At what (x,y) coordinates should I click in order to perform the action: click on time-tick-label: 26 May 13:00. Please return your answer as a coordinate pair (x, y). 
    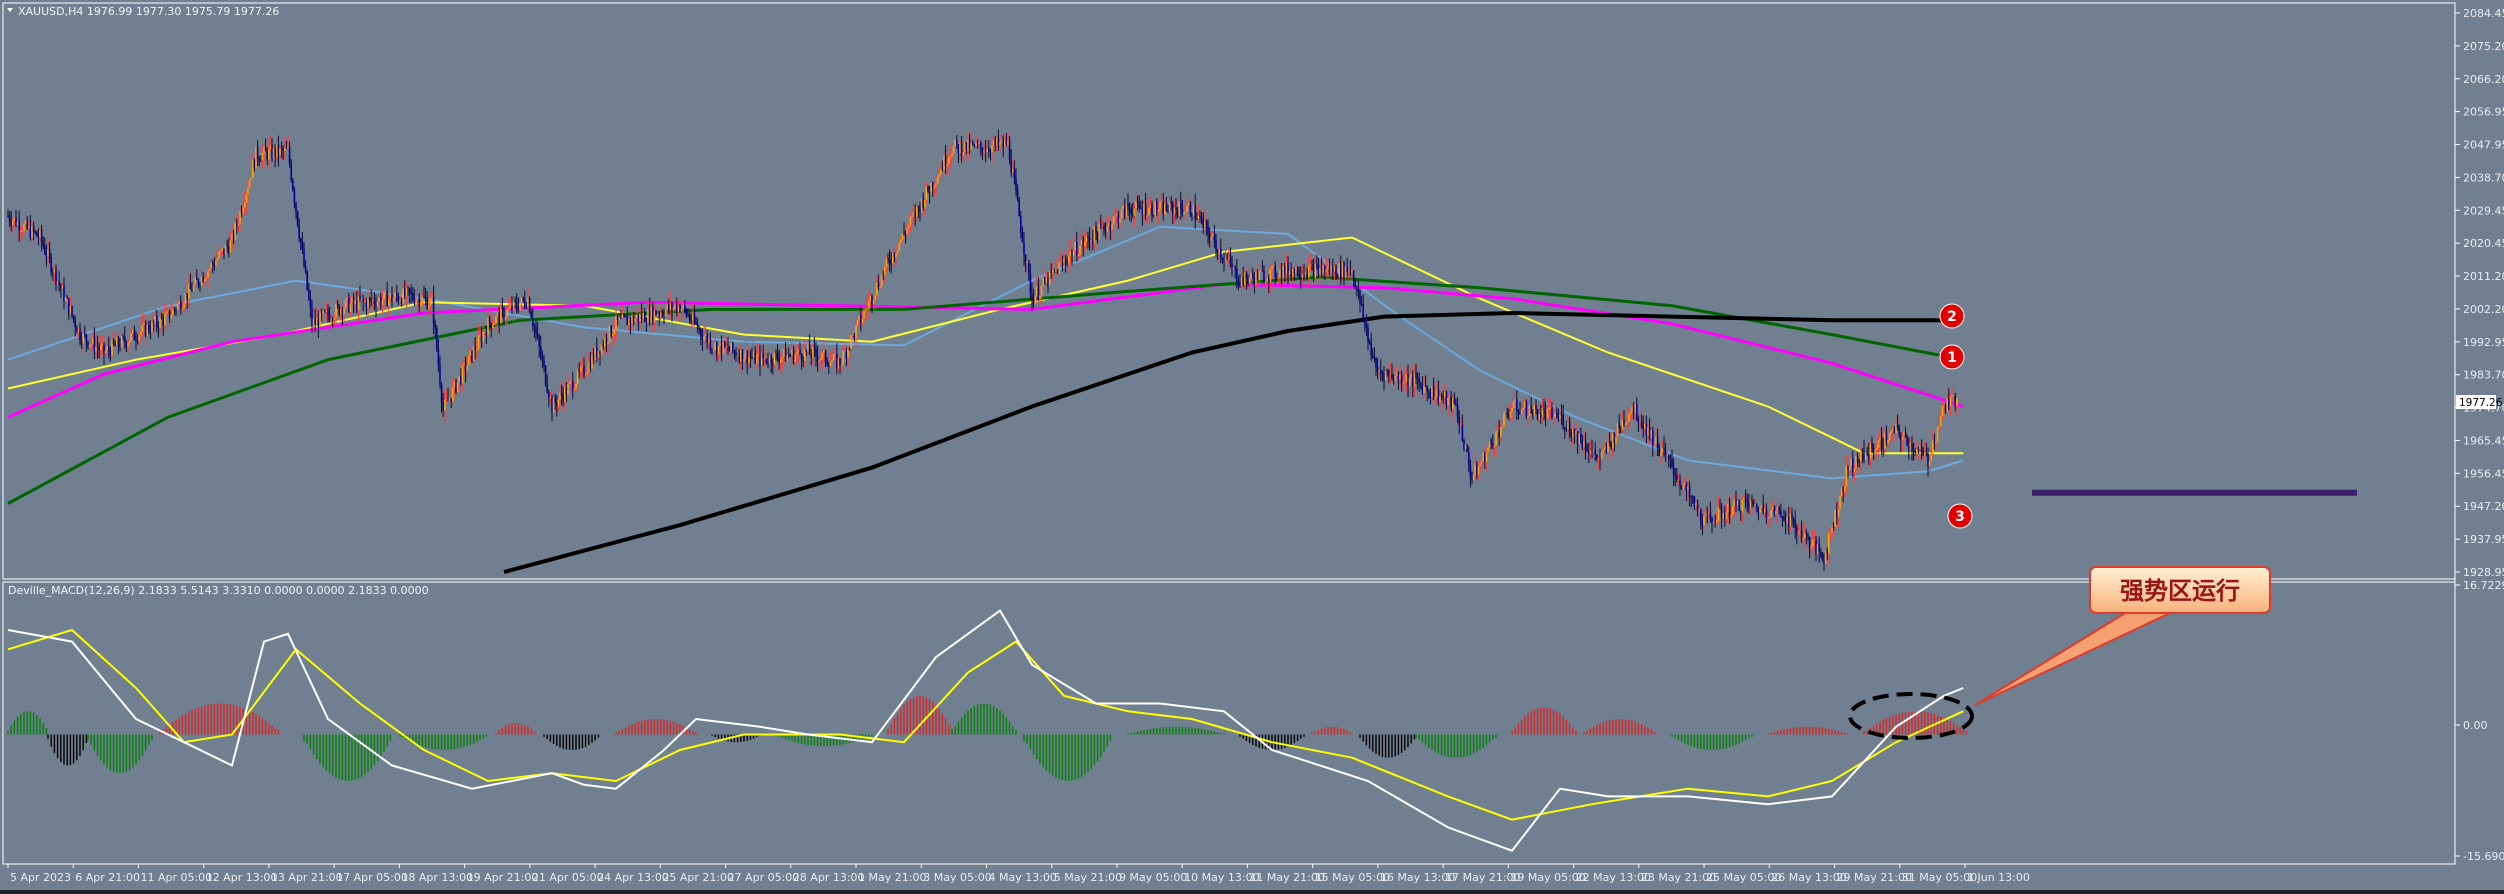
    Looking at the image, I should click on (1808, 877).